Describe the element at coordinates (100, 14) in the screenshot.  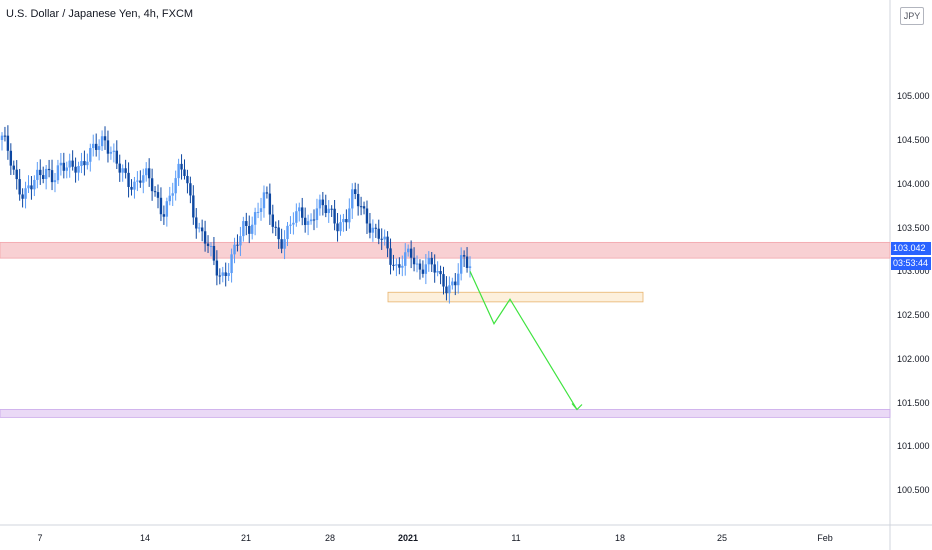
I see `chart-title: U.S. Dollar / Japanese Yen, 4h, FXCM` at that location.